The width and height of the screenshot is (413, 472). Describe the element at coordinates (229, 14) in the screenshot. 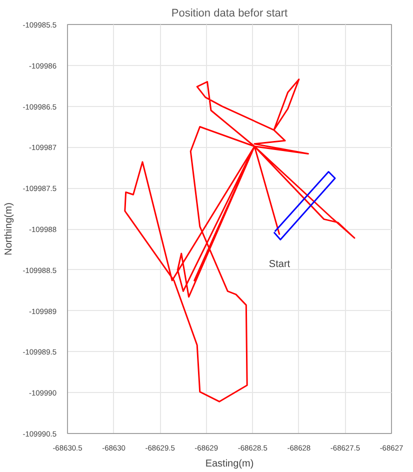

I see `chart-title: Position data befor start` at that location.